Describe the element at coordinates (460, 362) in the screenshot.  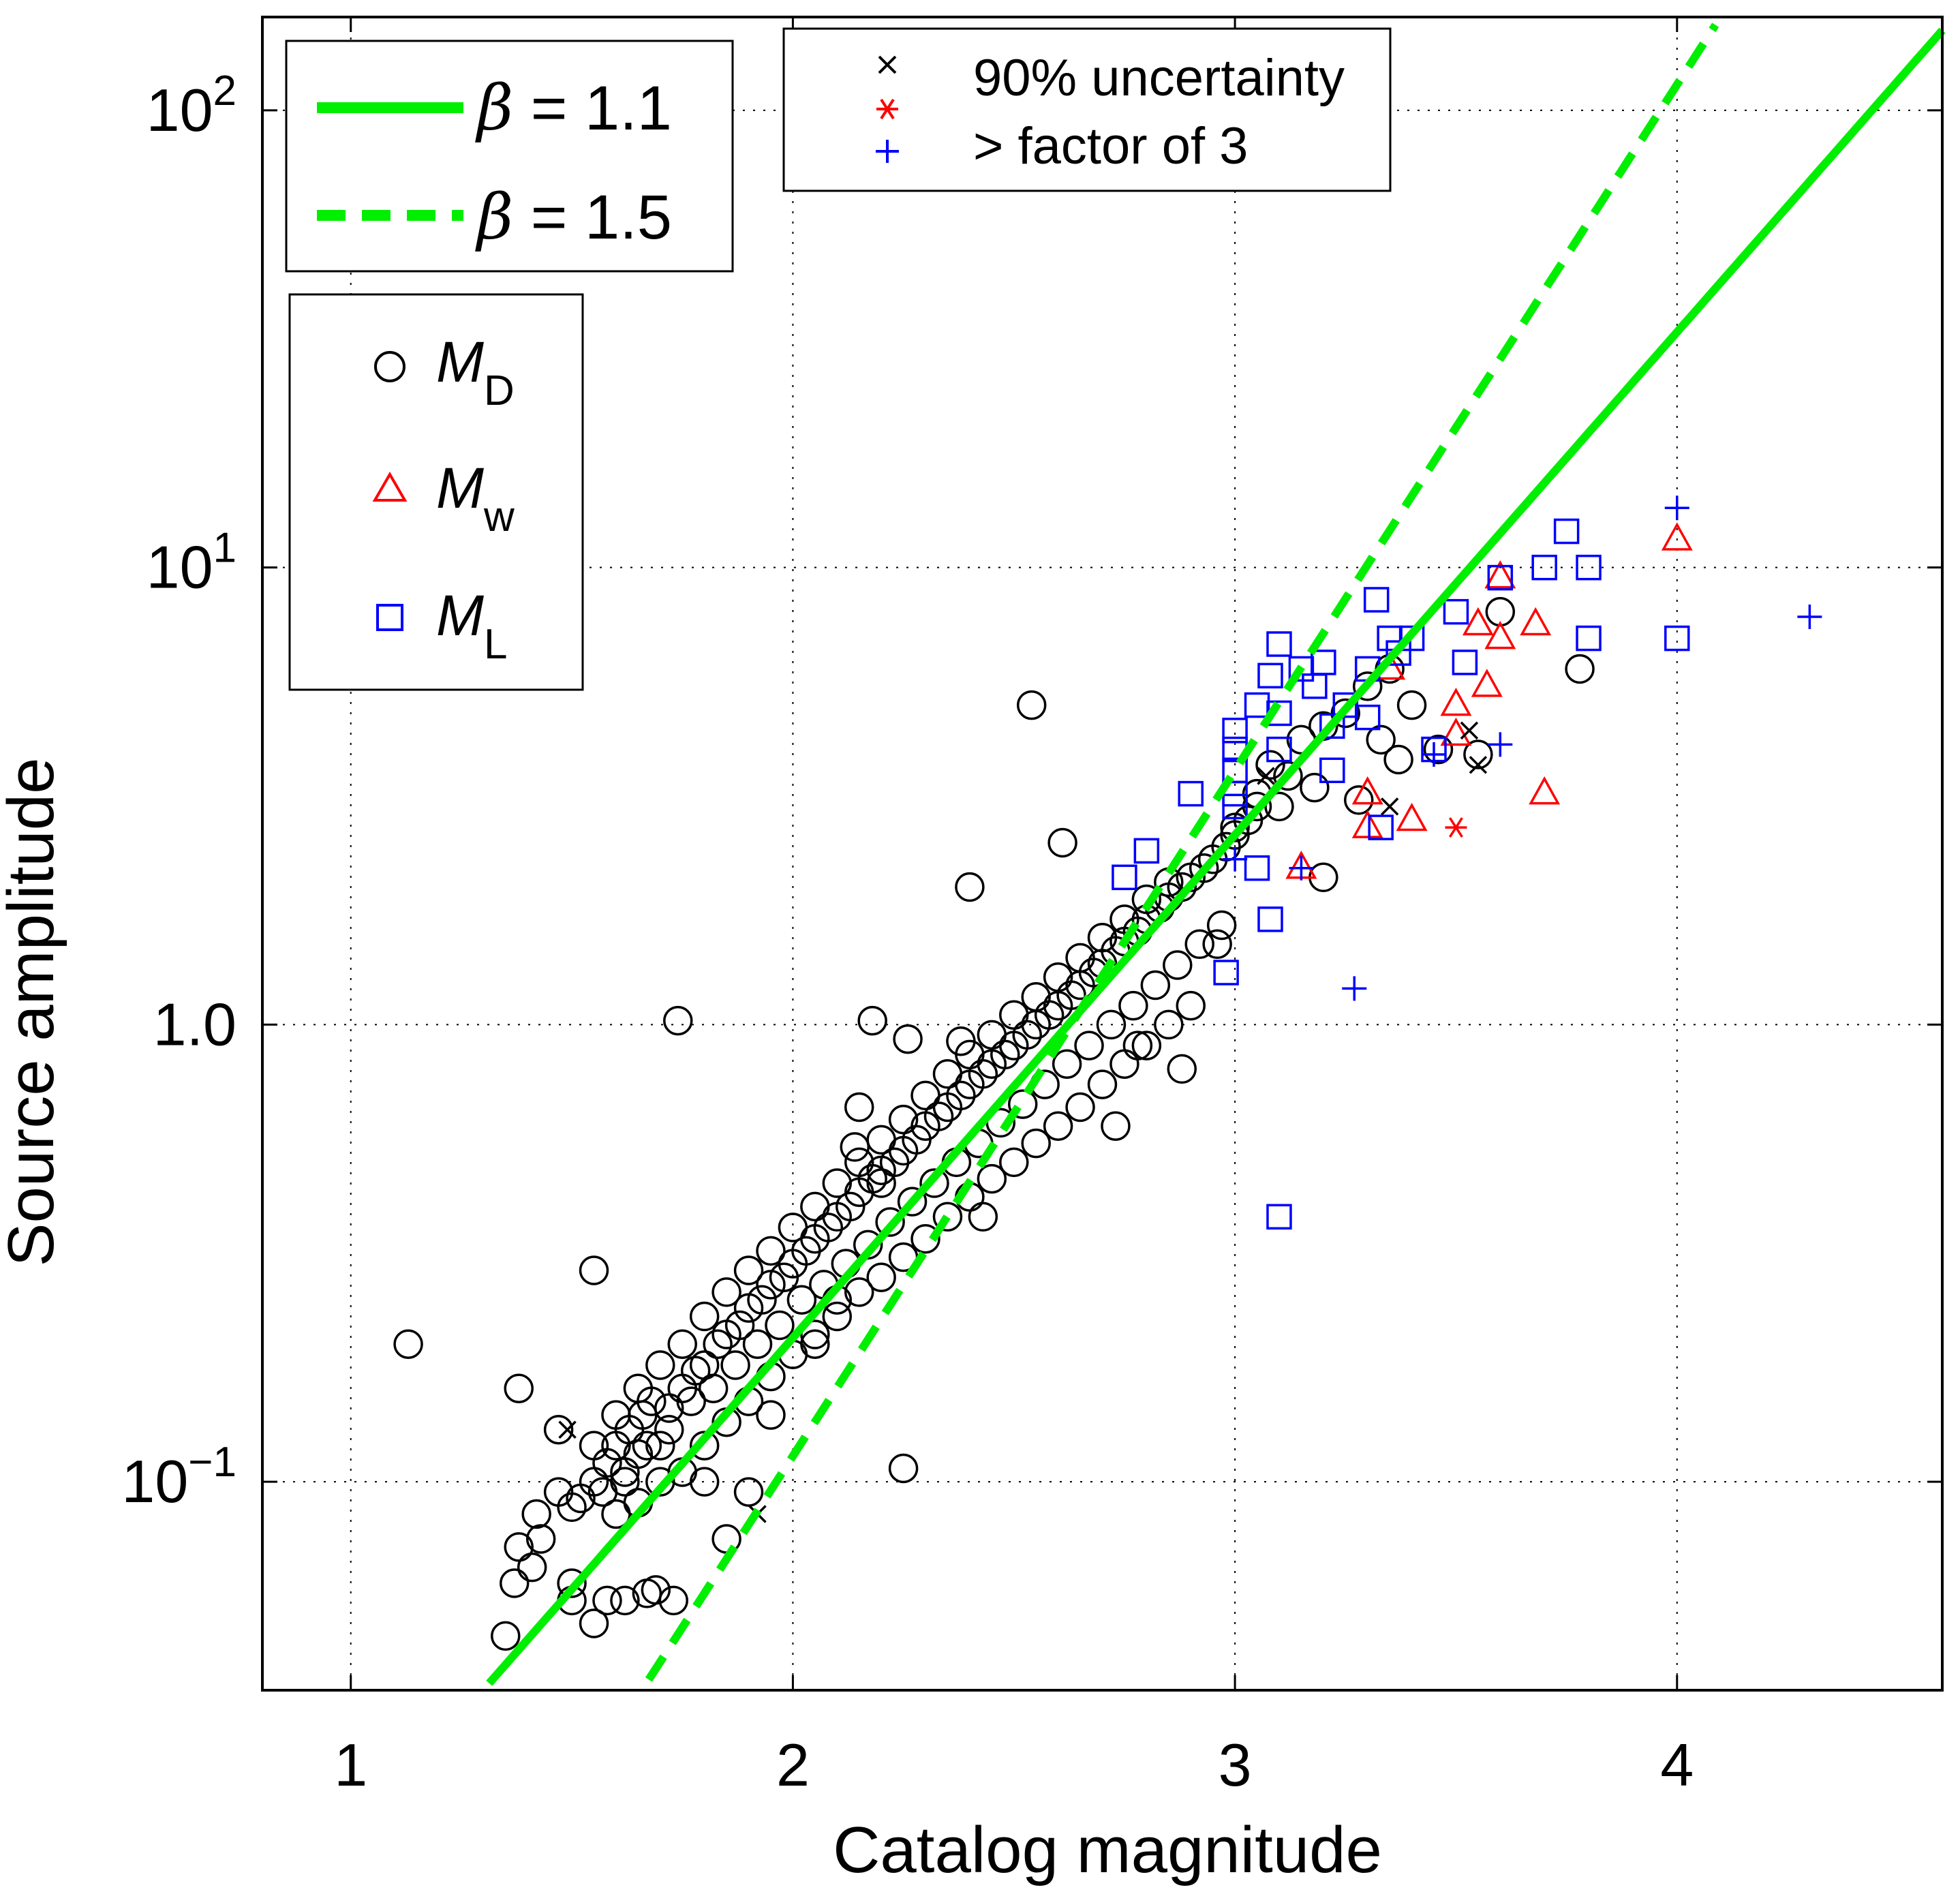
I see `series-legend-md-main: M` at that location.